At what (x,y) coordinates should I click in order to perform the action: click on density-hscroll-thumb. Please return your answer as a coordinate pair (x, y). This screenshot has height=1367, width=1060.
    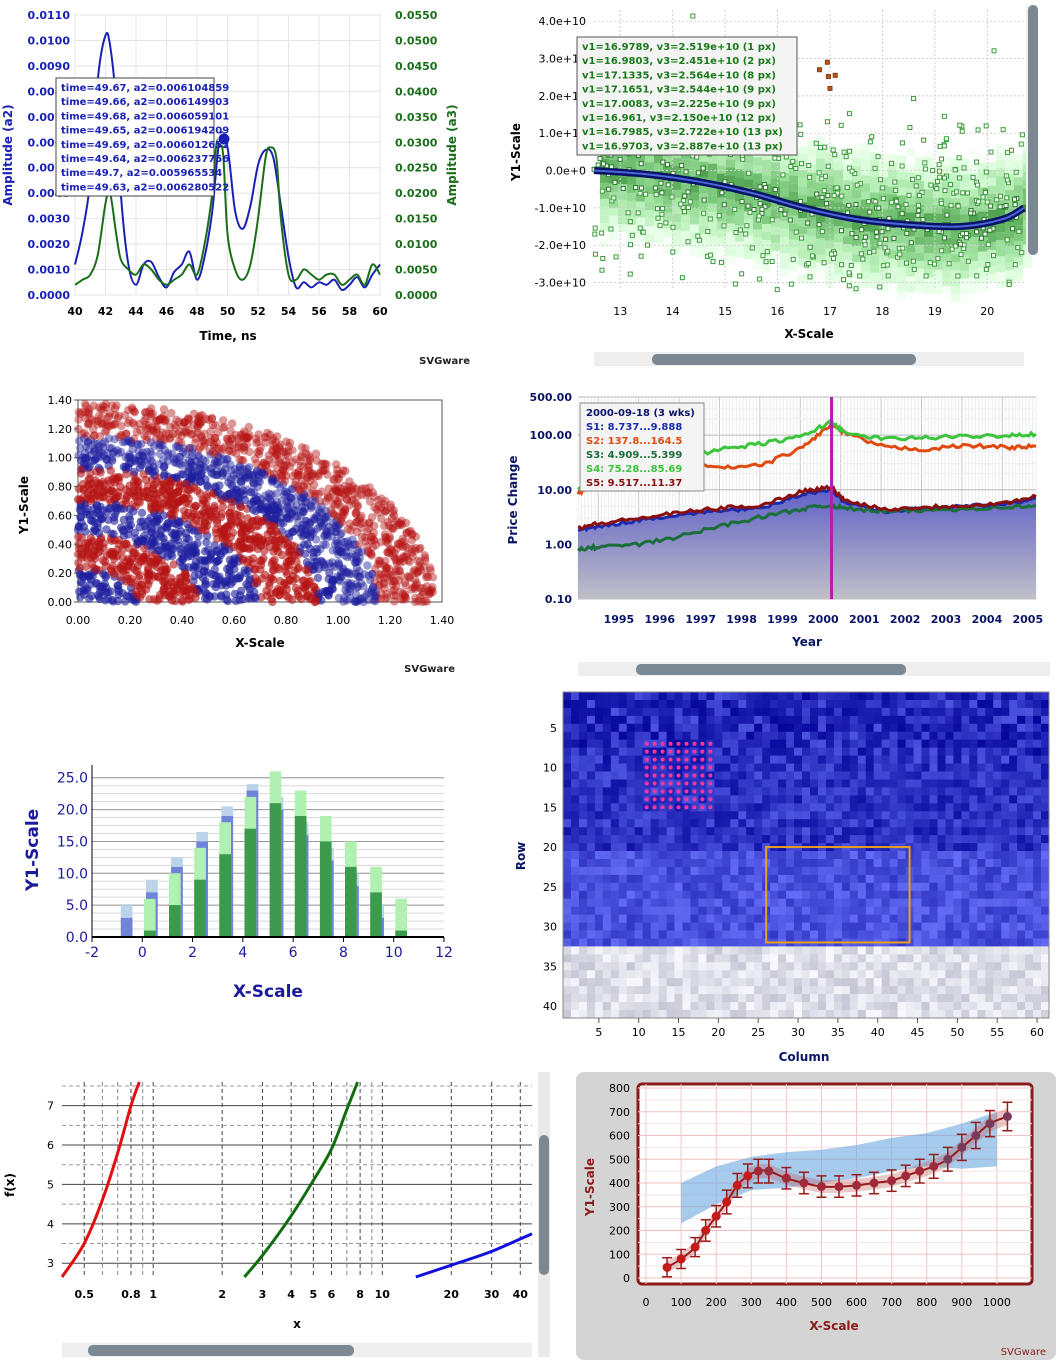
    Looking at the image, I should click on (784, 359).